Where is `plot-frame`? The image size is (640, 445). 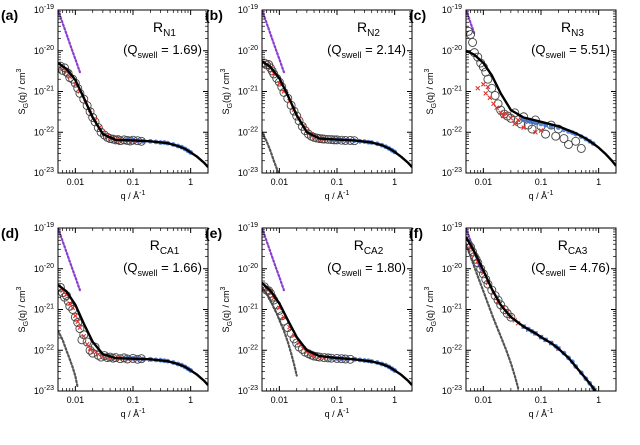
plot-frame is located at coordinates (541, 91).